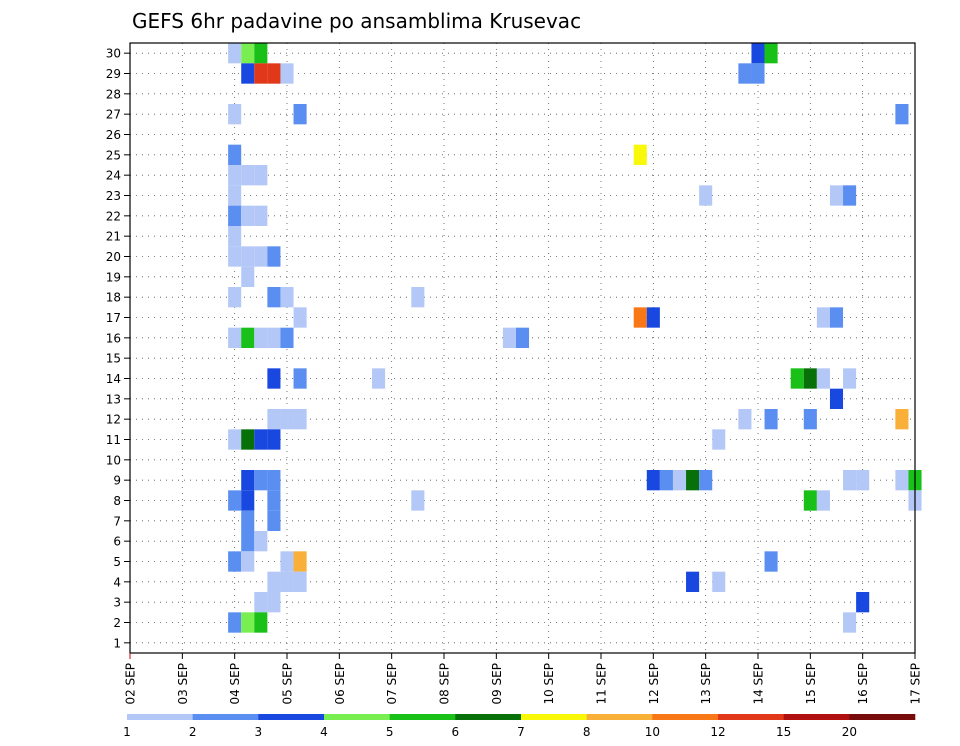 Image resolution: width=960 pixels, height=746 pixels. What do you see at coordinates (117, 562) in the screenshot?
I see `y-tick-label: 5` at bounding box center [117, 562].